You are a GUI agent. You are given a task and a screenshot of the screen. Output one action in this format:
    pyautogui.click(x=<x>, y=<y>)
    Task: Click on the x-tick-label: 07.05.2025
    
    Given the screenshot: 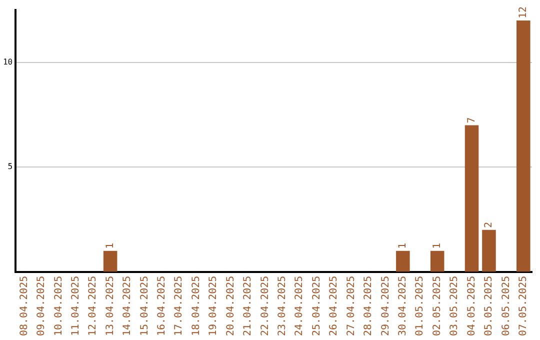 What is the action you would take?
    pyautogui.click(x=523, y=306)
    